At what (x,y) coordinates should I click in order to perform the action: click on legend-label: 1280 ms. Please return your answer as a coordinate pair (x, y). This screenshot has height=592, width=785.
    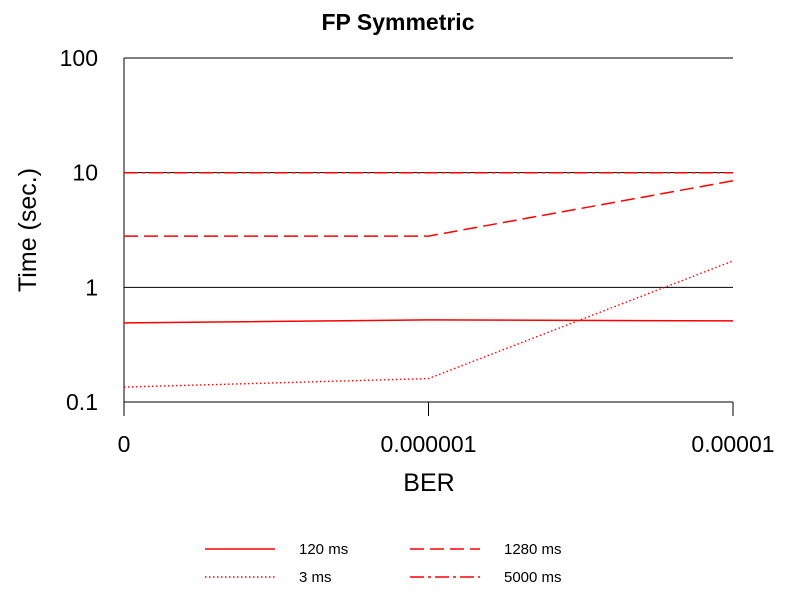
    Looking at the image, I should click on (533, 549).